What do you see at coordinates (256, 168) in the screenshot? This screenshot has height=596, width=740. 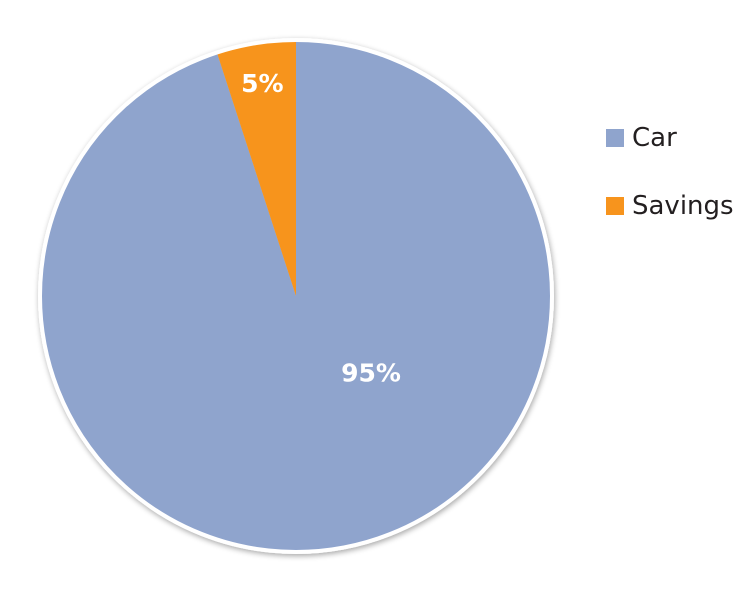 I see `pie-slice-savings` at bounding box center [256, 168].